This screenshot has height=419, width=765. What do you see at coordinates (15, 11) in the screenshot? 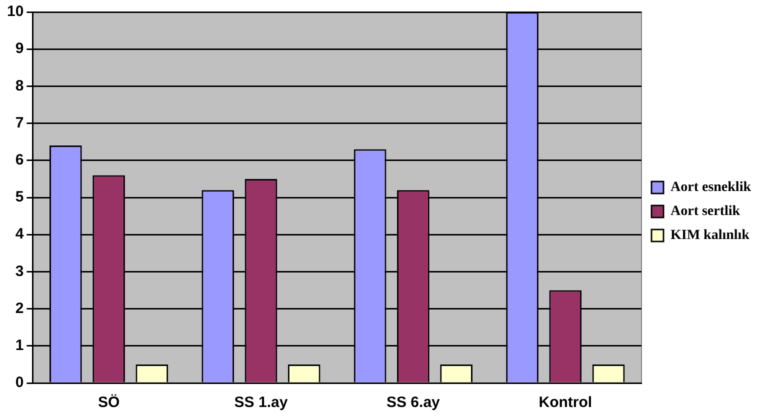
I see `y-tick-label: 10` at bounding box center [15, 11].